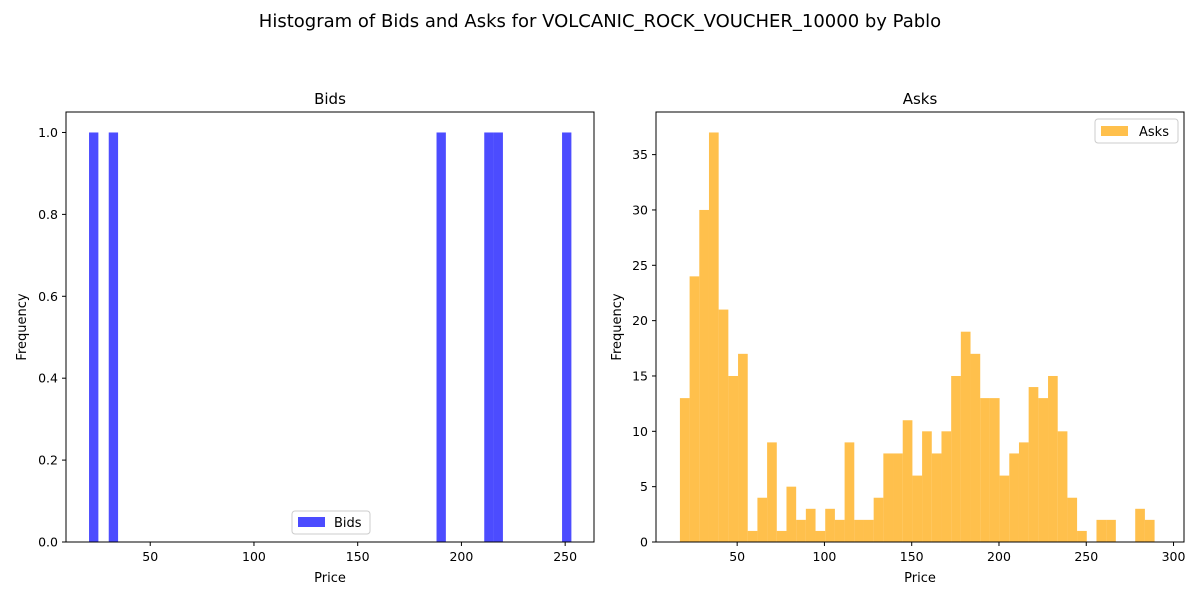 Image resolution: width=1200 pixels, height=604 pixels. I want to click on asks-y-tick-label: 5, so click(644, 486).